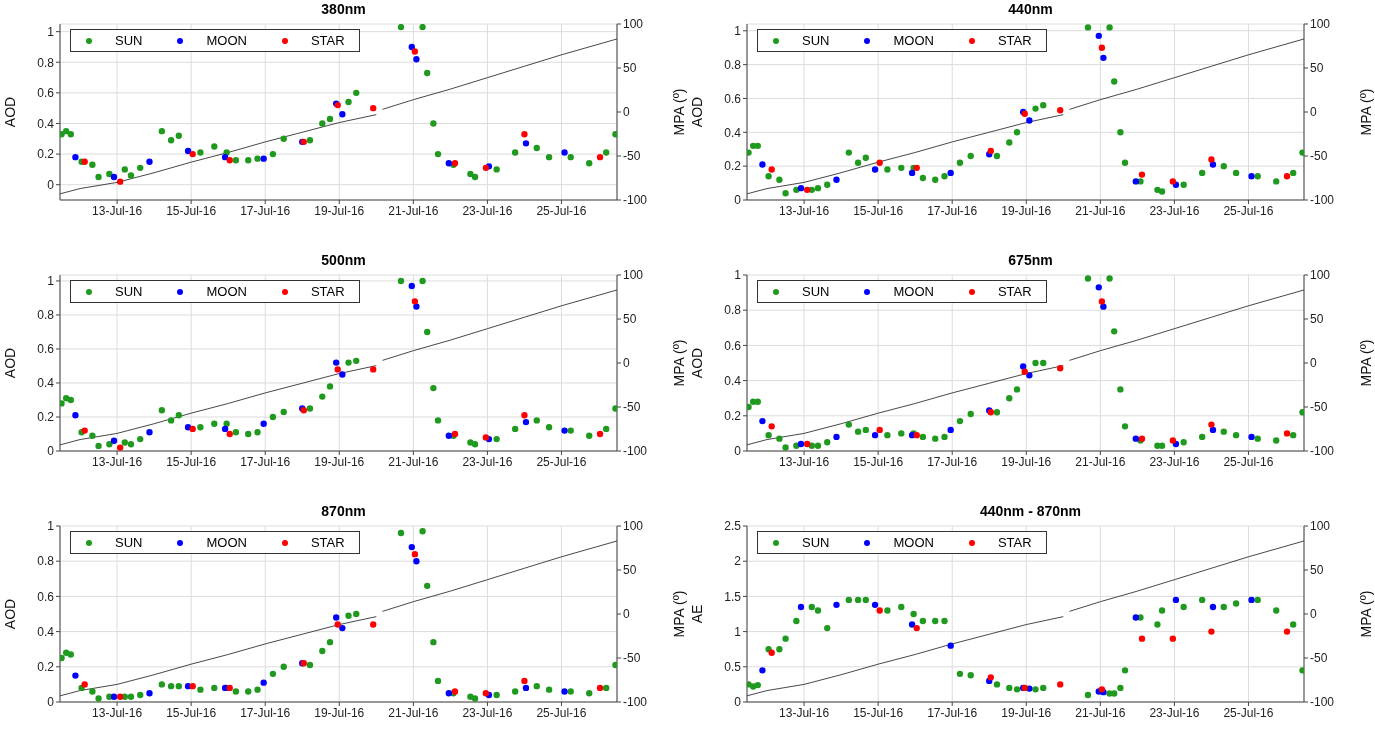 The height and width of the screenshot is (753, 1375). Describe the element at coordinates (343, 260) in the screenshot. I see `chart-title: 500nm` at that location.